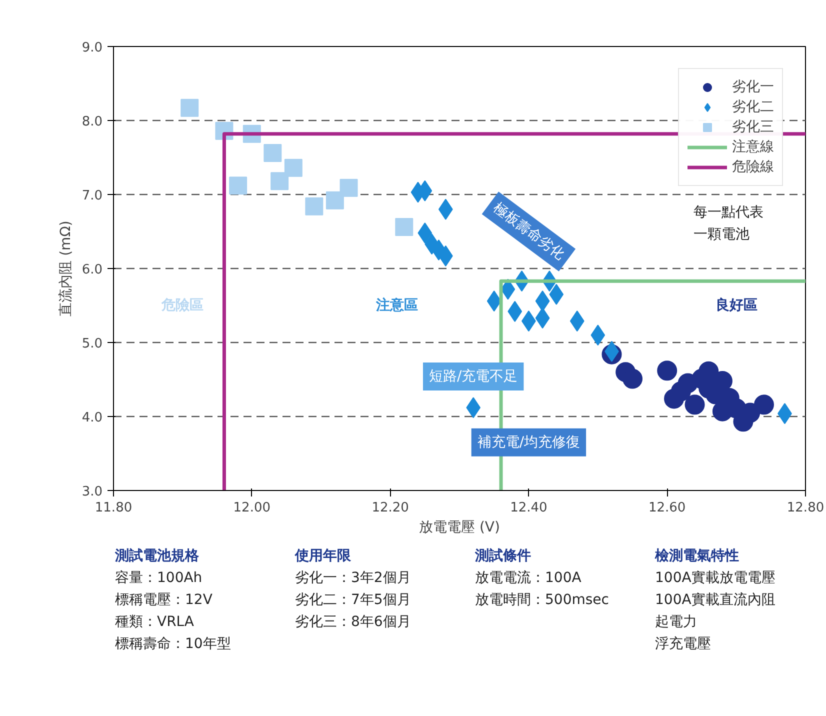 This screenshot has width=826, height=716. What do you see at coordinates (159, 578) in the screenshot?
I see `text: 容量：100Ah` at bounding box center [159, 578].